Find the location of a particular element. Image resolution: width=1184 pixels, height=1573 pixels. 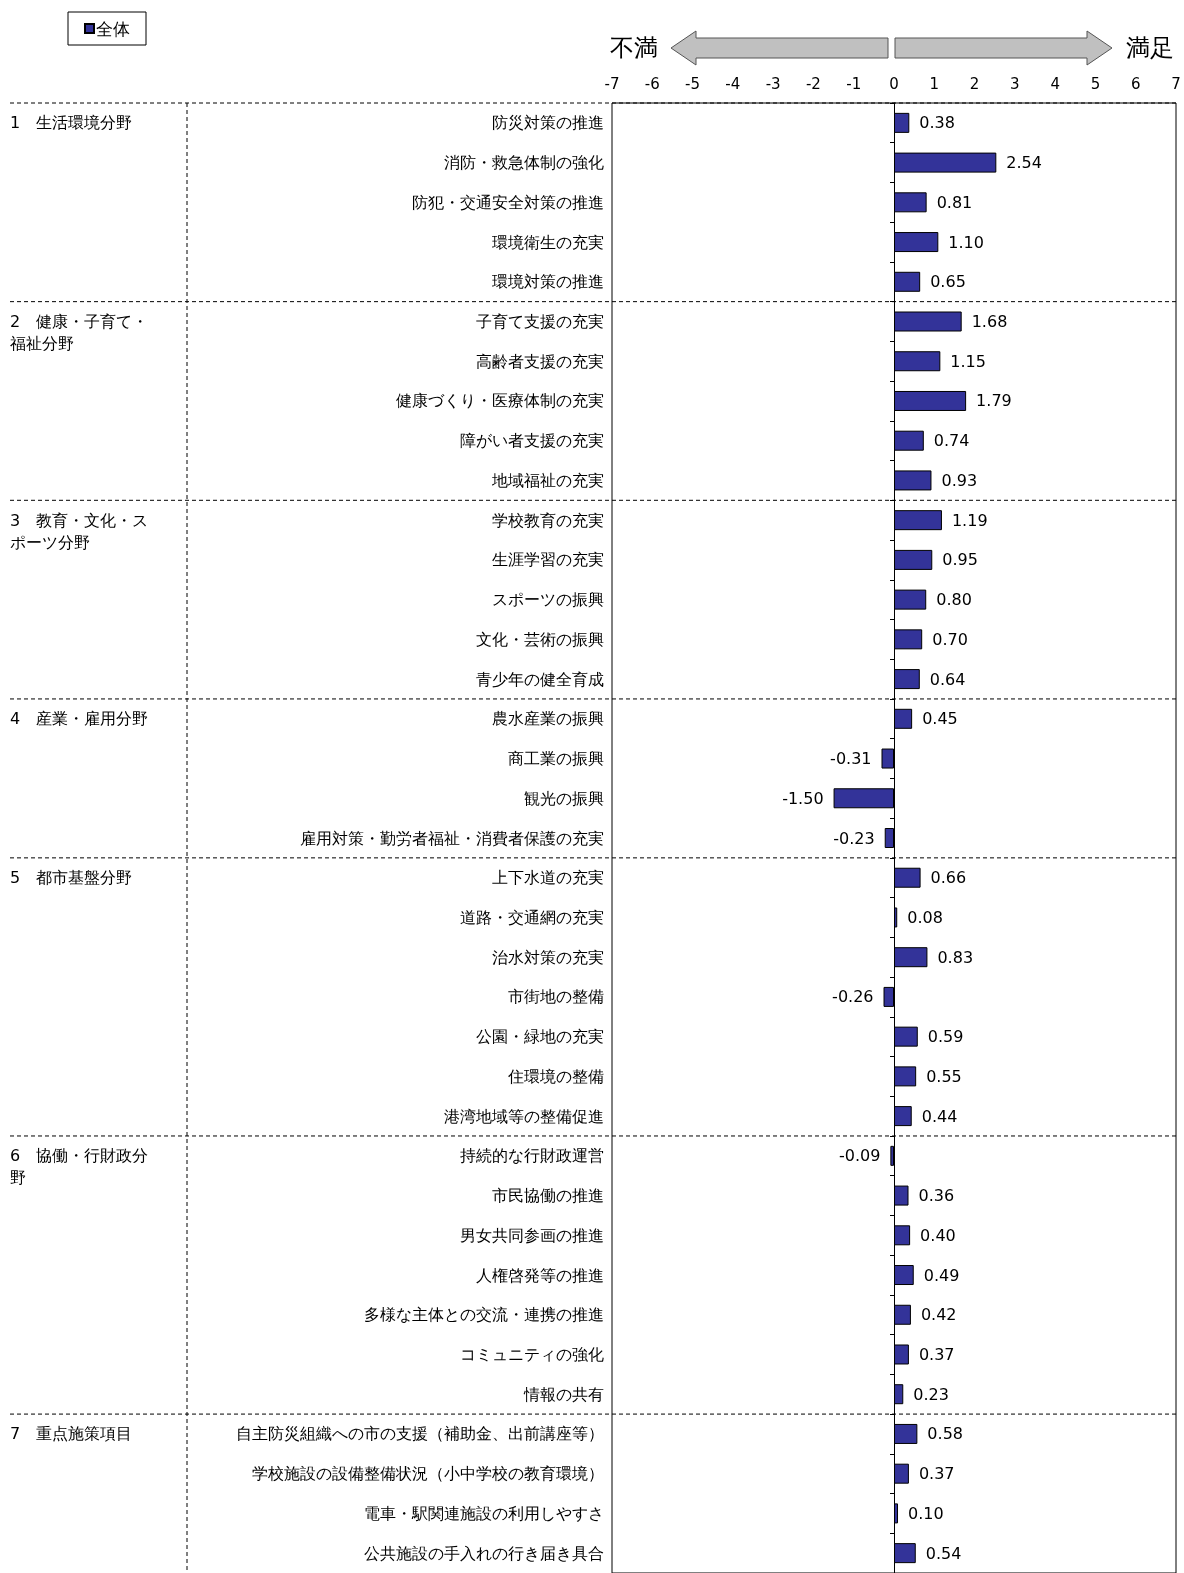

x-tick-label: 7 is located at coordinates (1176, 83).